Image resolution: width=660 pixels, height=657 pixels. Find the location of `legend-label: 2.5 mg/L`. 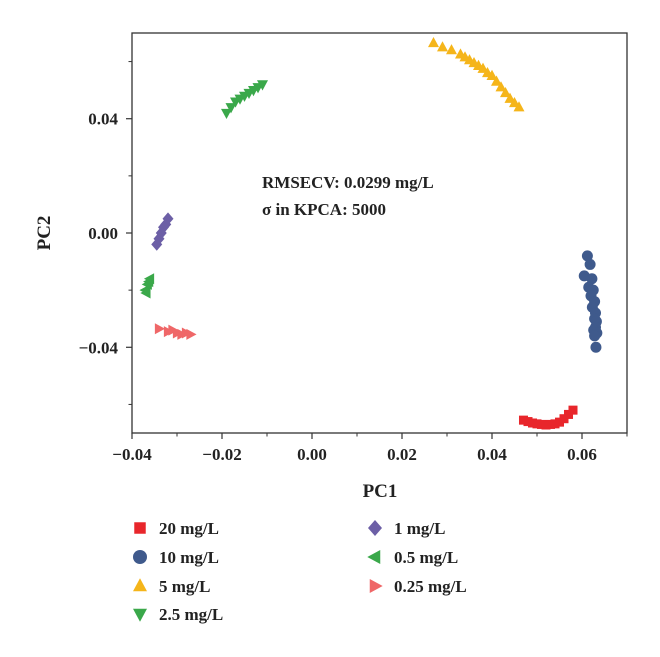

legend-label: 2.5 mg/L is located at coordinates (191, 614).